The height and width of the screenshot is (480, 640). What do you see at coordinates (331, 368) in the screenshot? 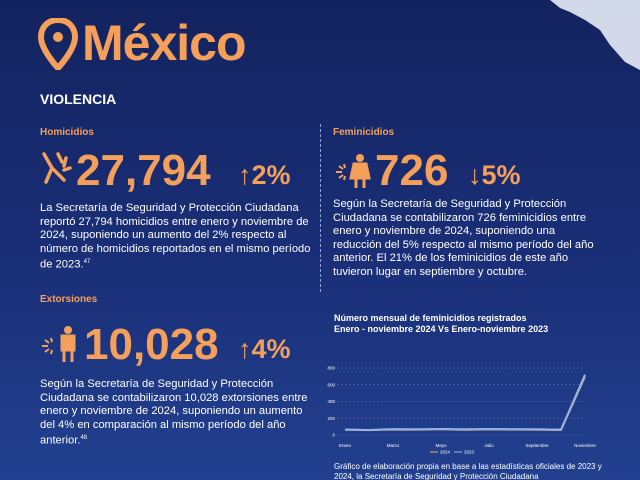
I see `y-tick-label: 800` at bounding box center [331, 368].